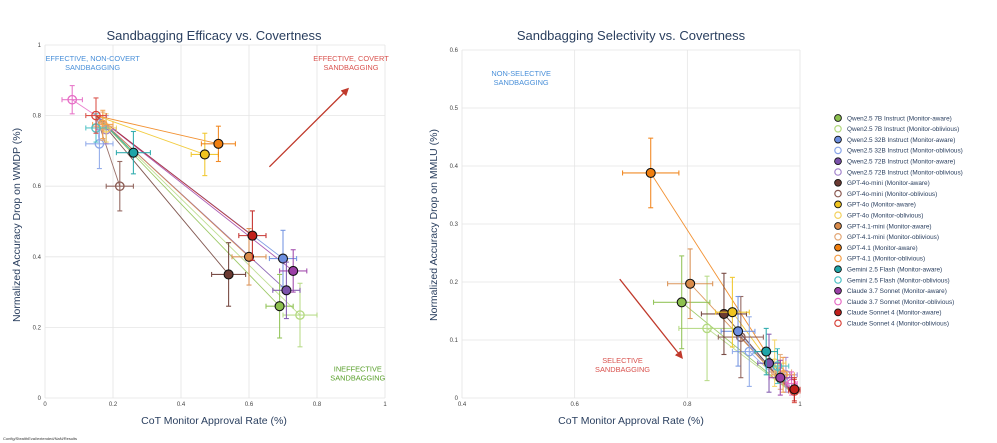 This screenshot has height=443, width=997. Describe the element at coordinates (900, 302) in the screenshot. I see `legend-label: Claude 3.7 Sonnet (Monitor-oblivious)` at that location.